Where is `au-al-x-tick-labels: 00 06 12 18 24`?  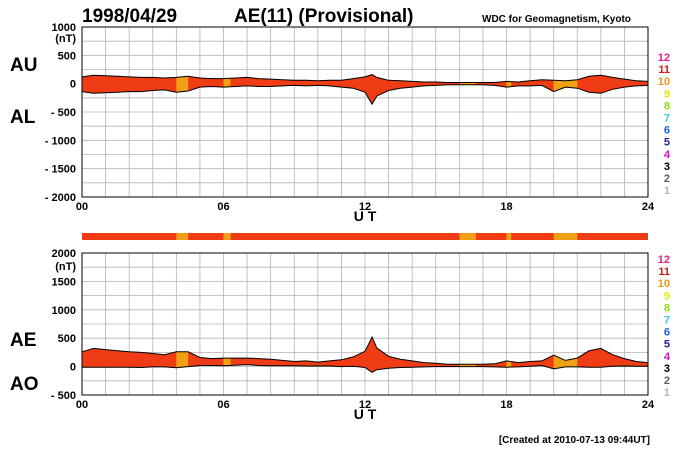 au-al-x-tick-labels: 00 06 12 18 24 is located at coordinates (365, 207).